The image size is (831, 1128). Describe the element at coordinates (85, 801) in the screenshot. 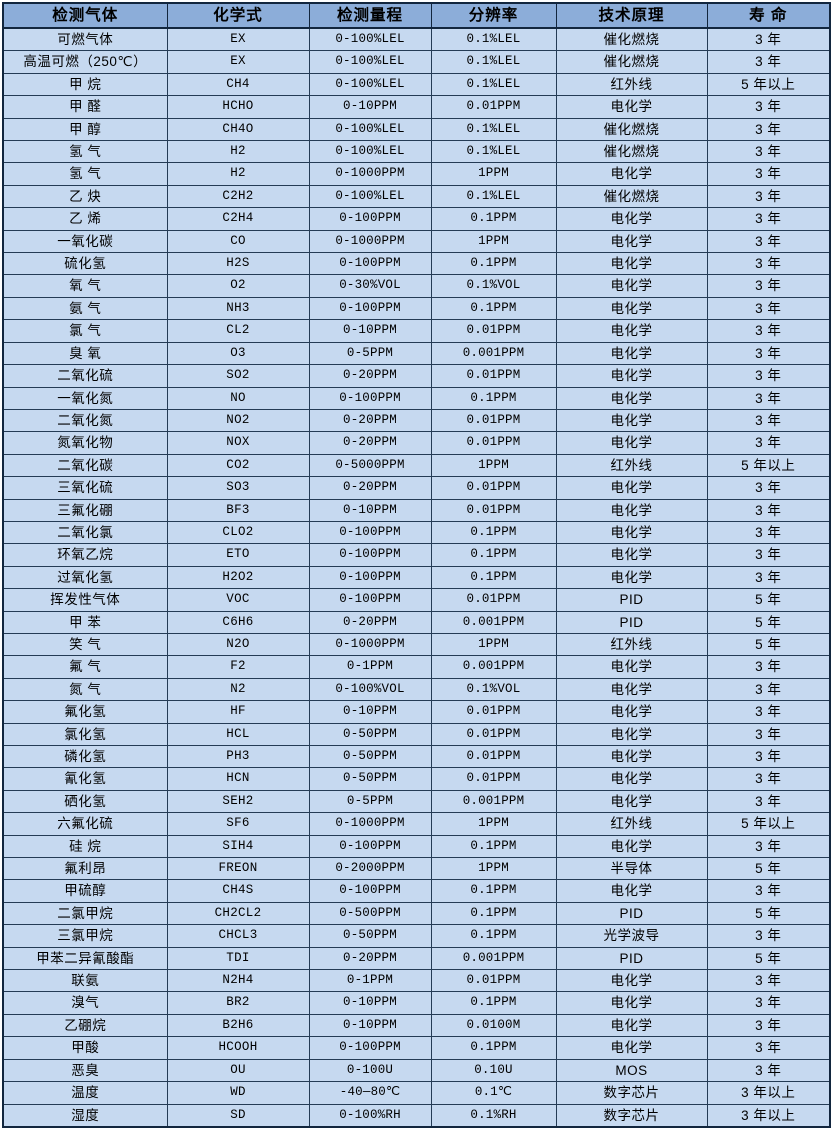

I see `cell-gas-name: 硒化氢` at that location.